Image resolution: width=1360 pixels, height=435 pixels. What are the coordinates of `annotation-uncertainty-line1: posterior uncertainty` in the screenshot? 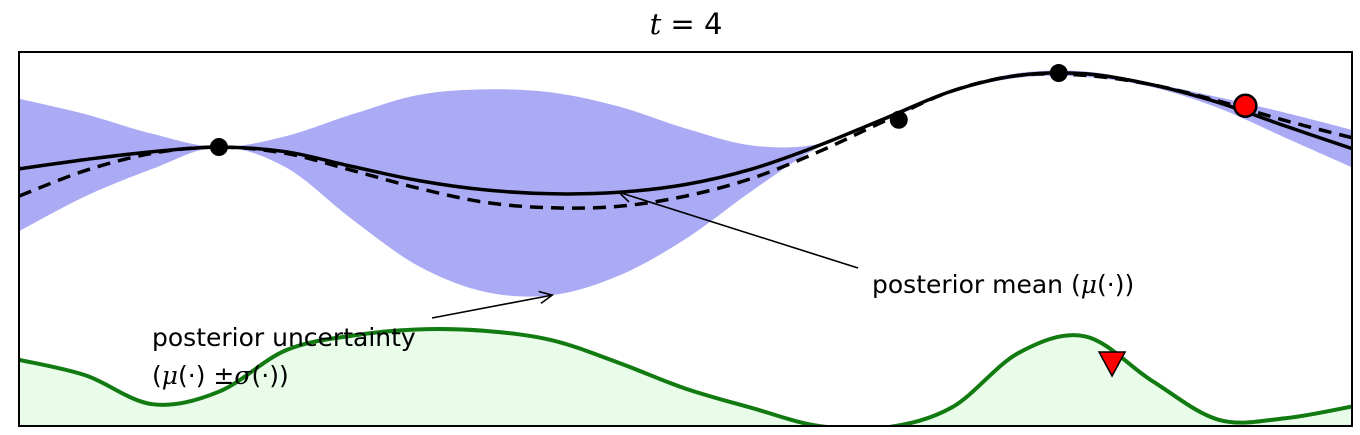 It's located at (284, 337).